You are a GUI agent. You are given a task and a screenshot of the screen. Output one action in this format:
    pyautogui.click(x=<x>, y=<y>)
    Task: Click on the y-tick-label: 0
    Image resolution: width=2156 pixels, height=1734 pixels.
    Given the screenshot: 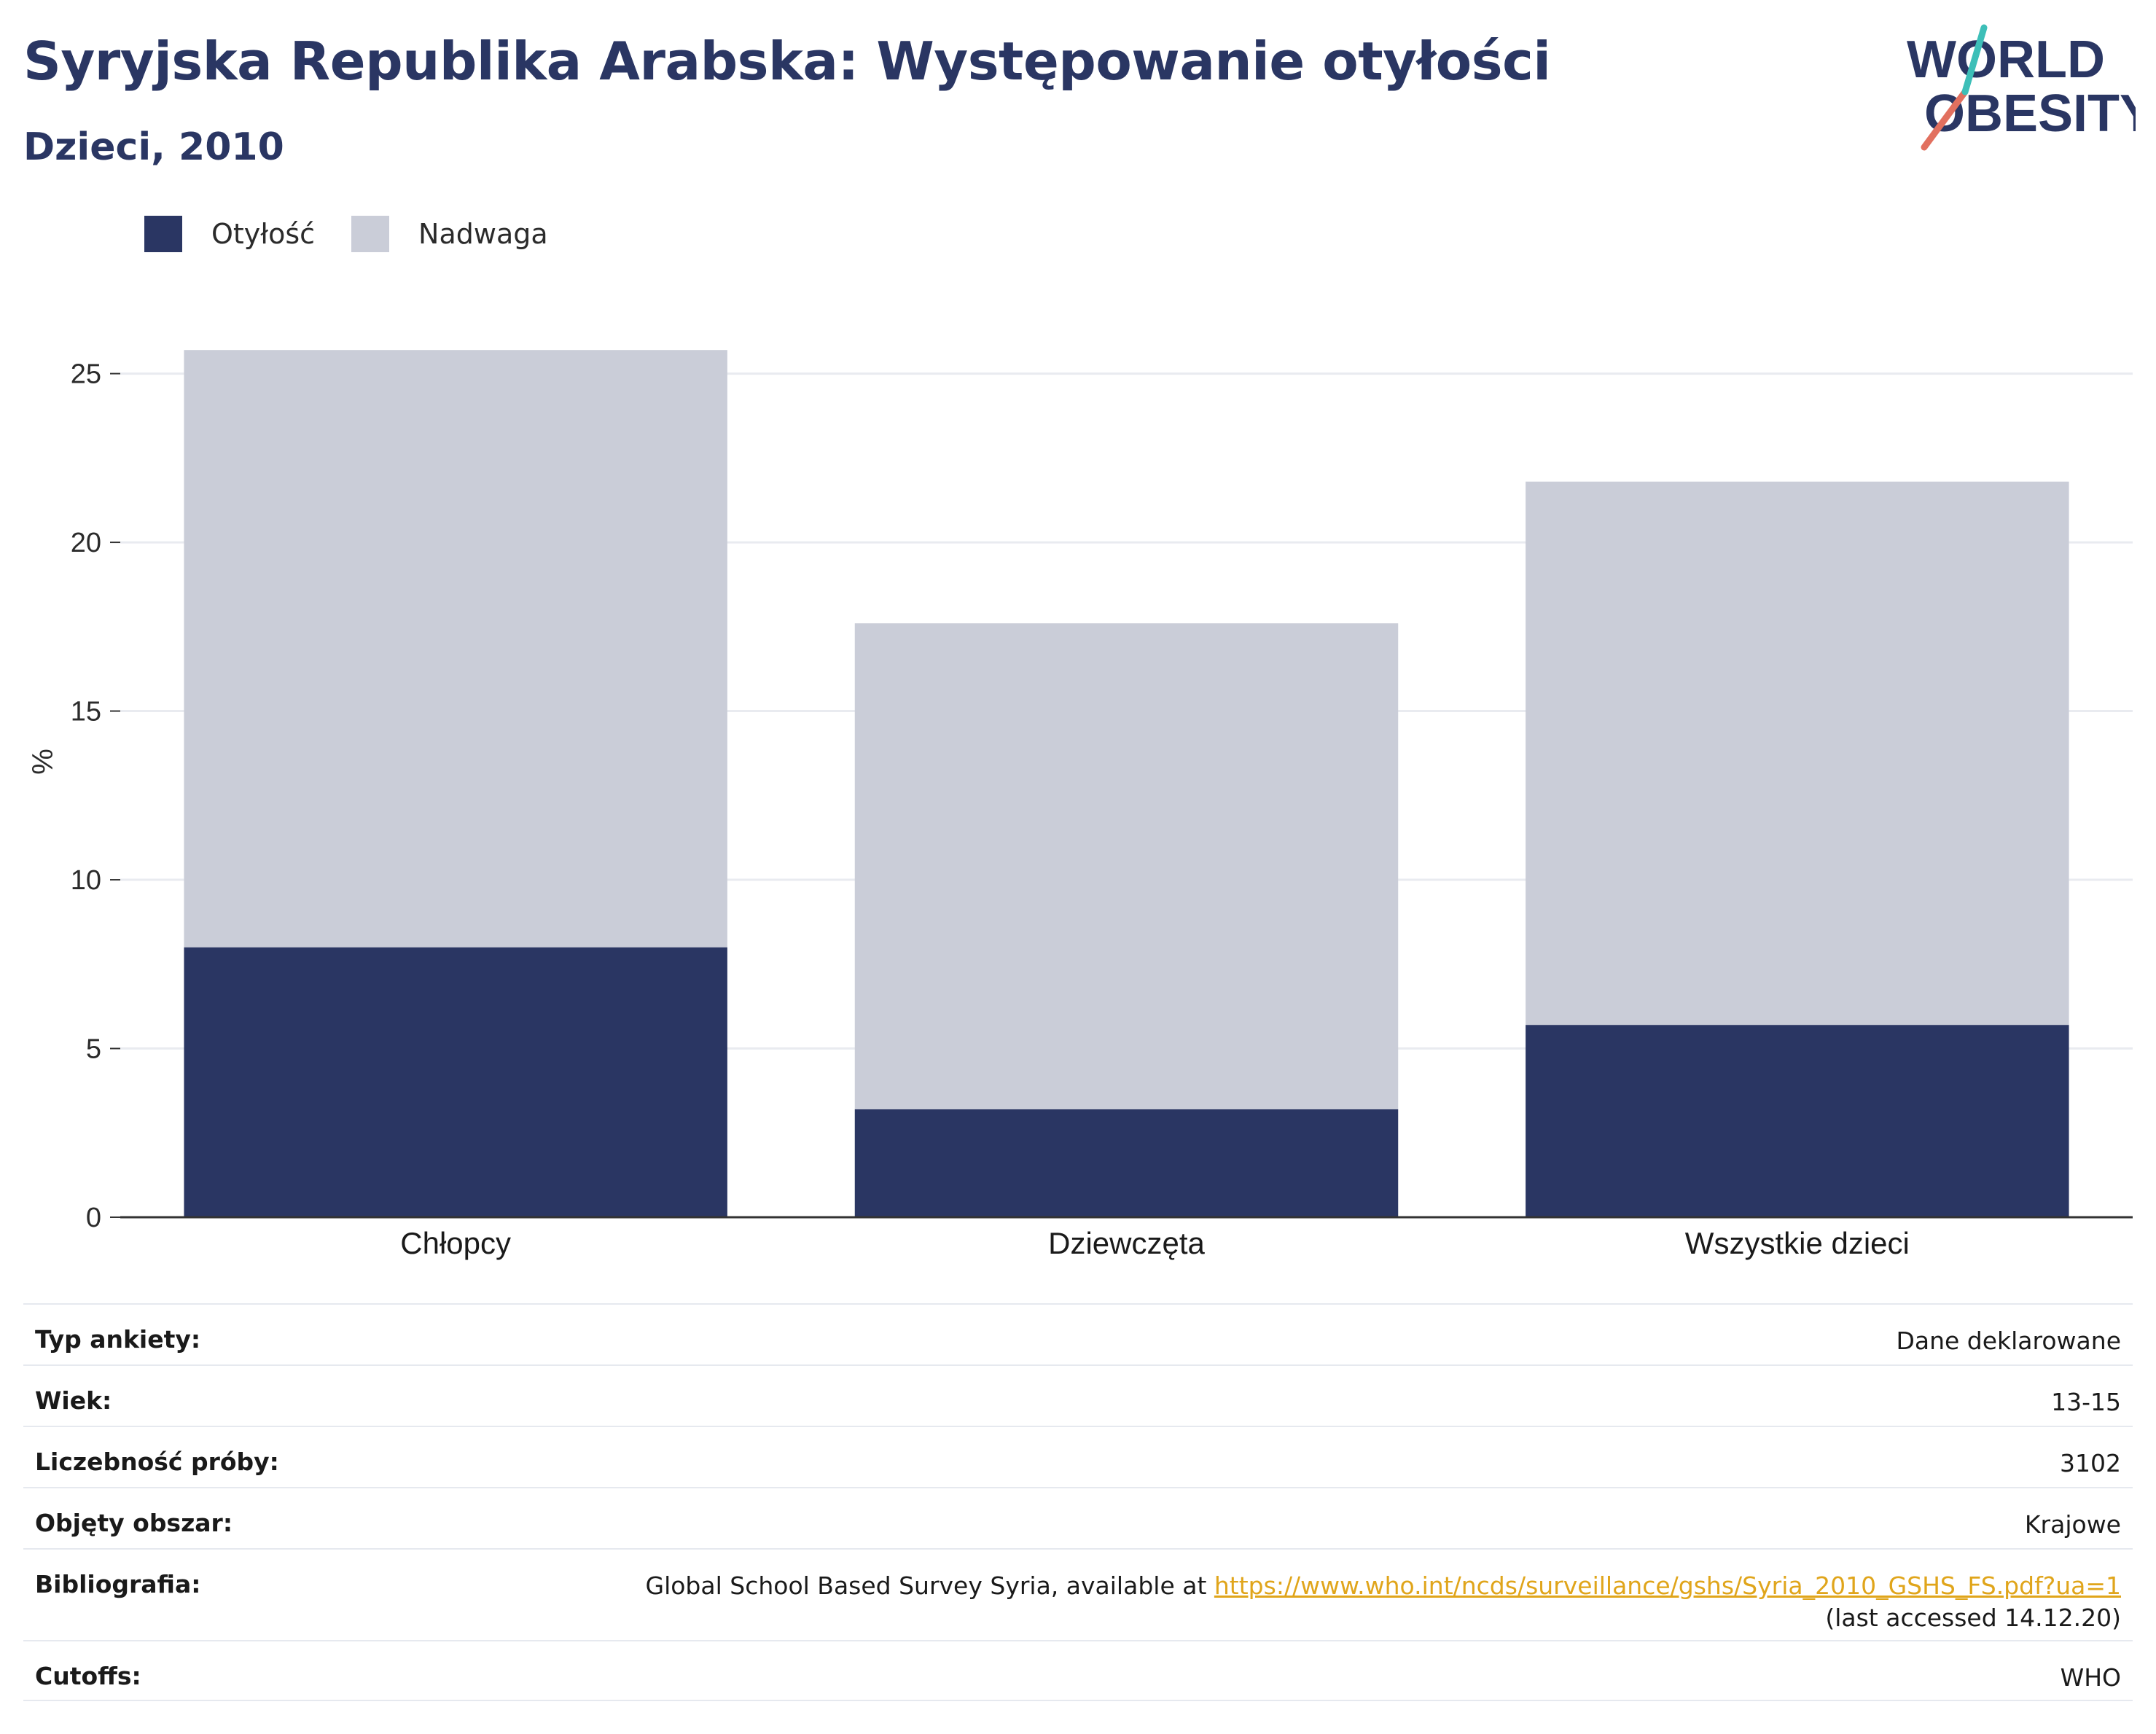 What is the action you would take?
    pyautogui.click(x=94, y=1218)
    